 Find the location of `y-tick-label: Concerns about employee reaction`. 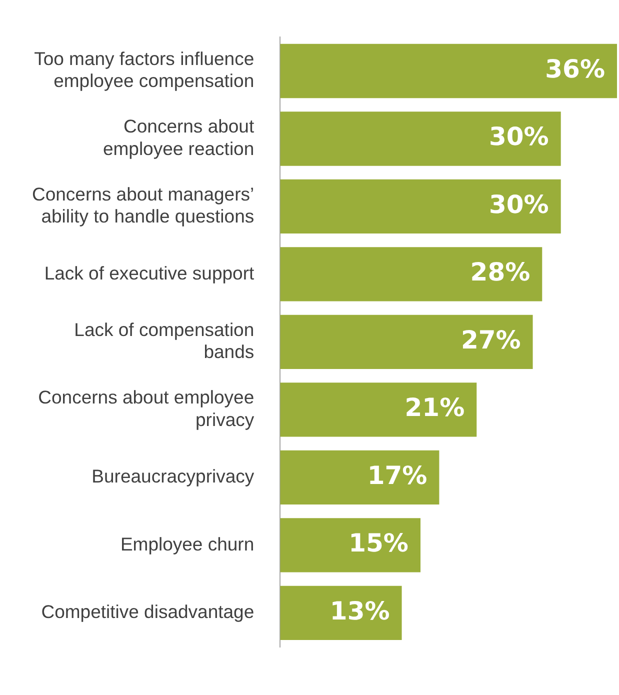

y-tick-label: Concerns about employee reaction is located at coordinates (178, 137).